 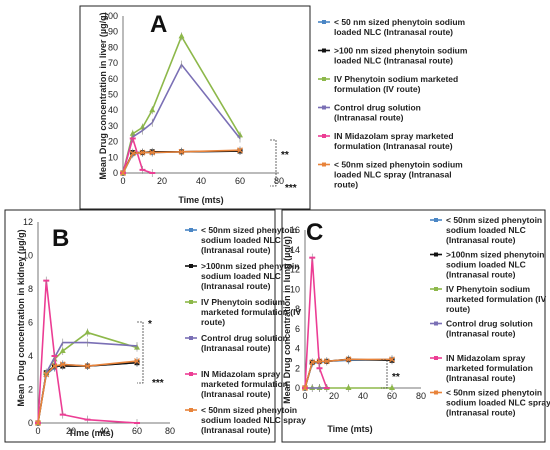 I want to click on panel-a-y-tick-label: 100, so click(x=110, y=16).